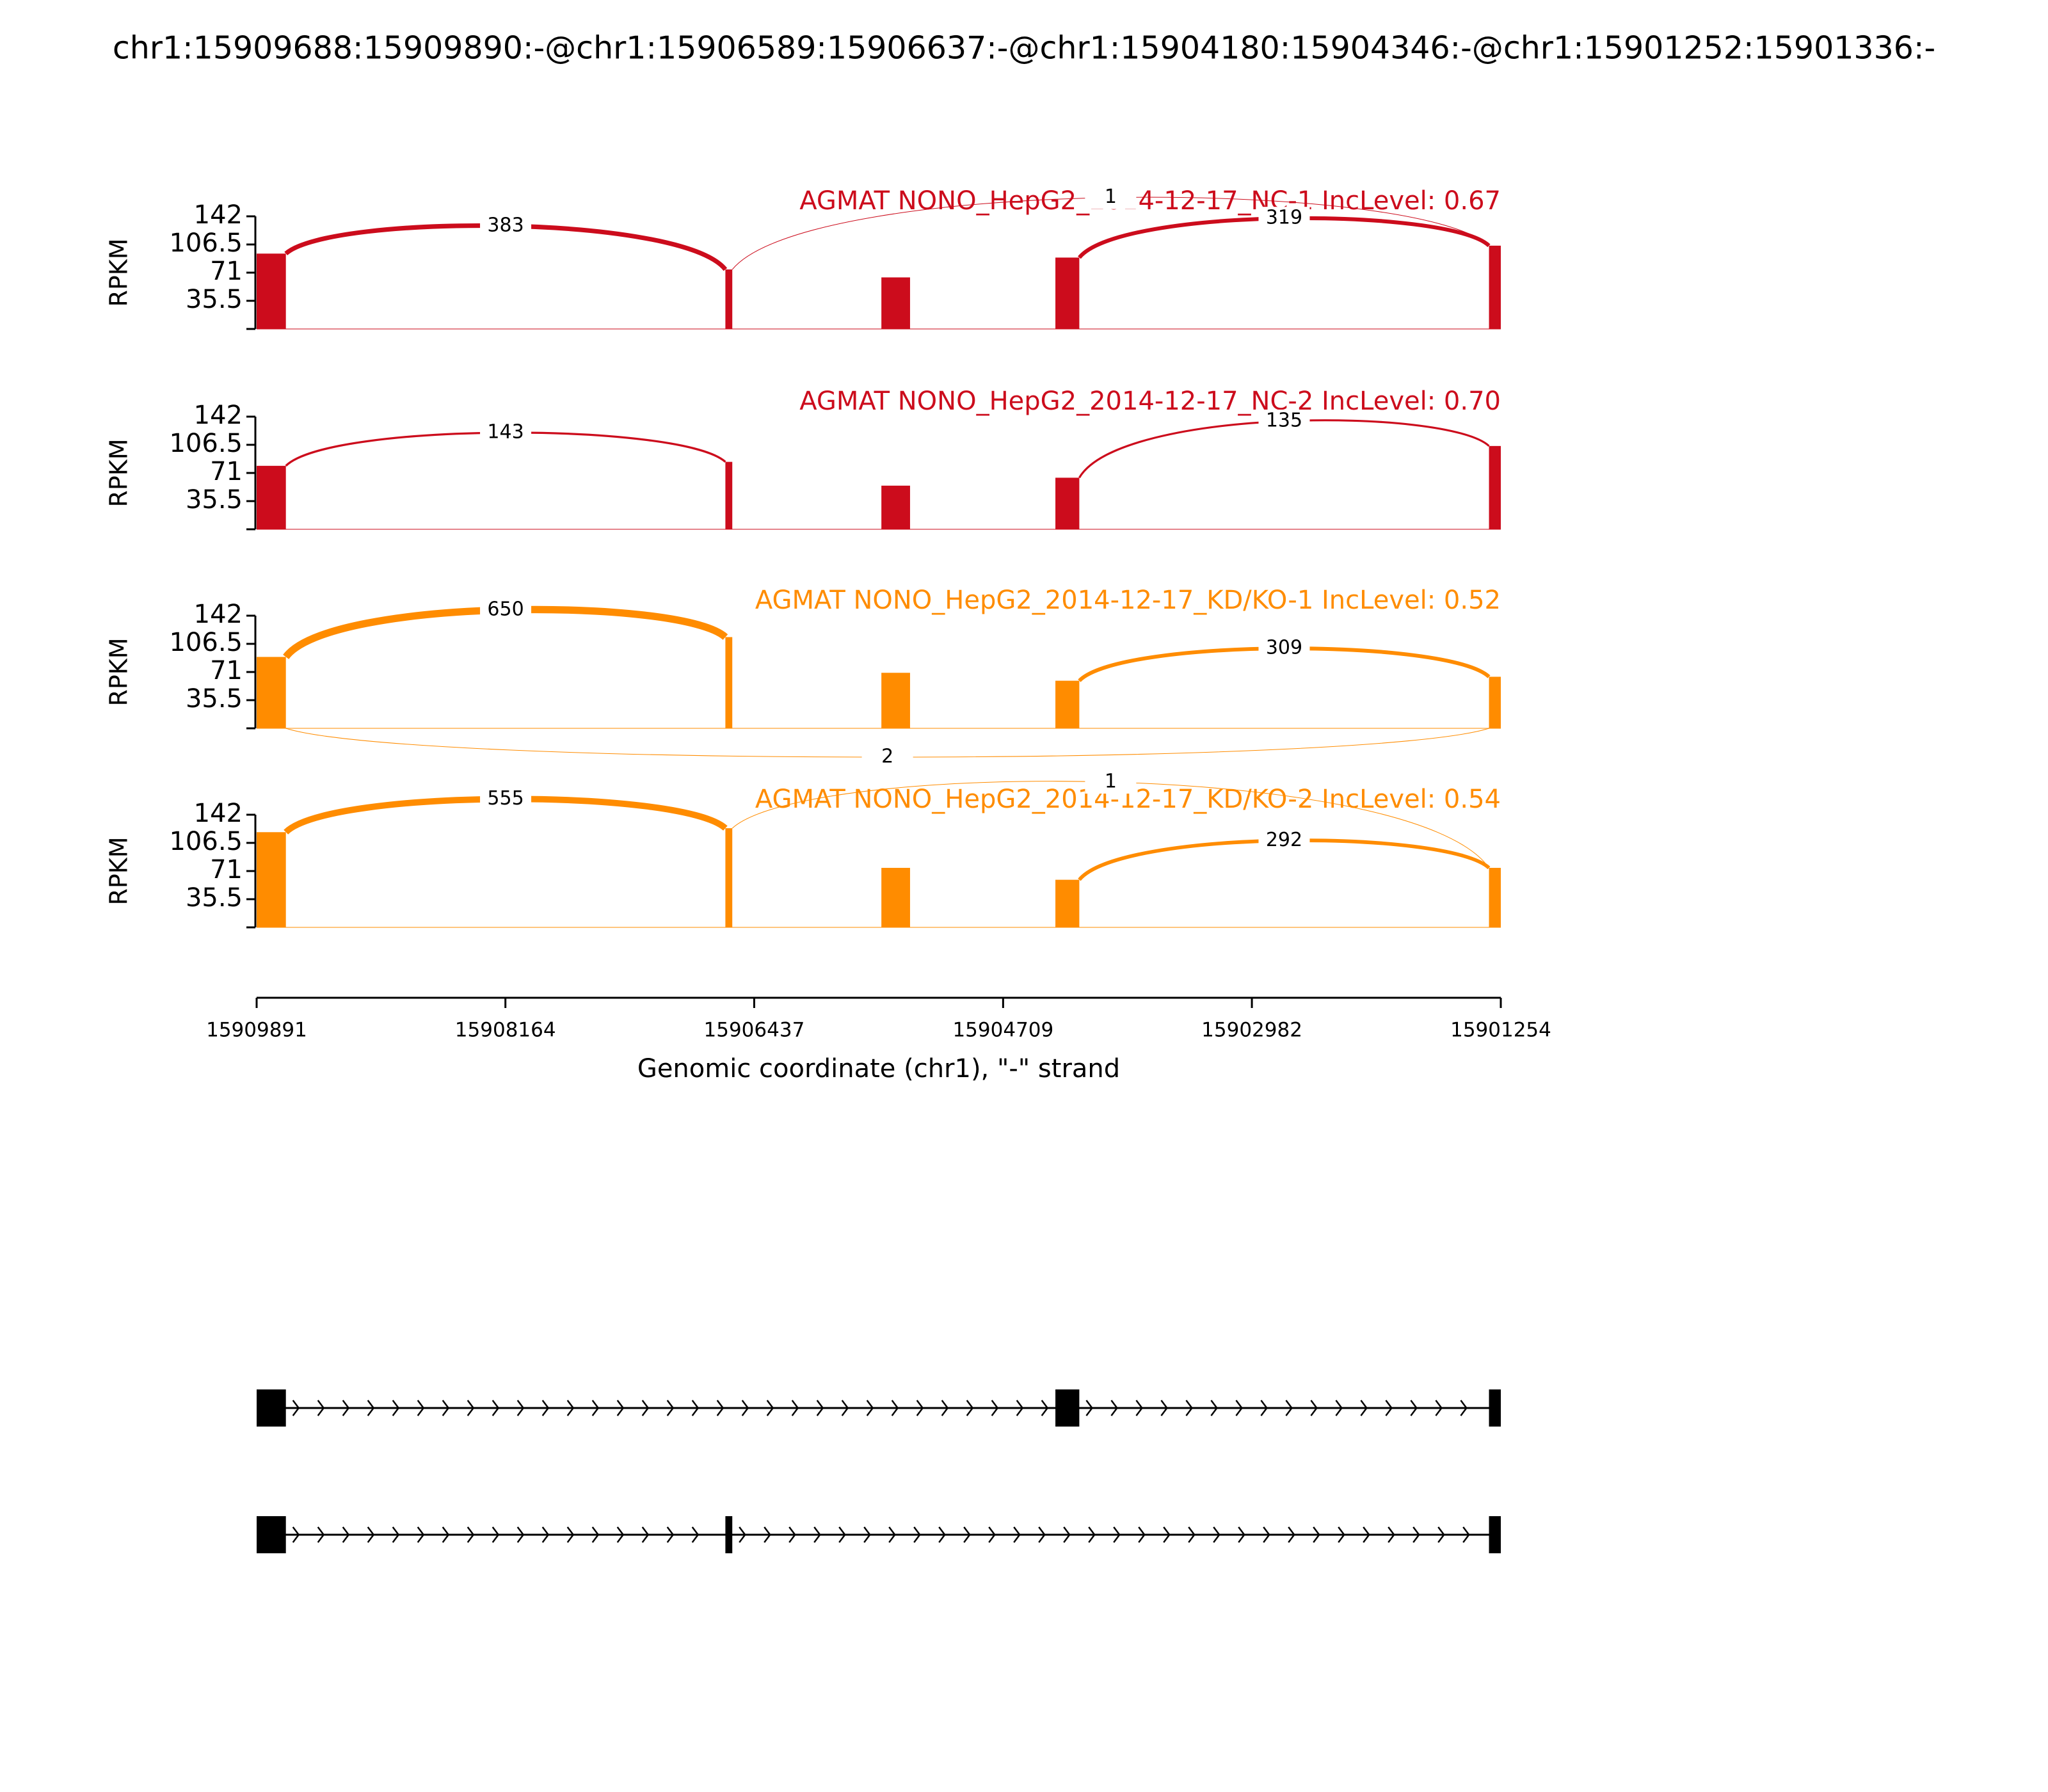 This screenshot has width=2048, height=1792. I want to click on junction-label: 143, so click(505, 432).